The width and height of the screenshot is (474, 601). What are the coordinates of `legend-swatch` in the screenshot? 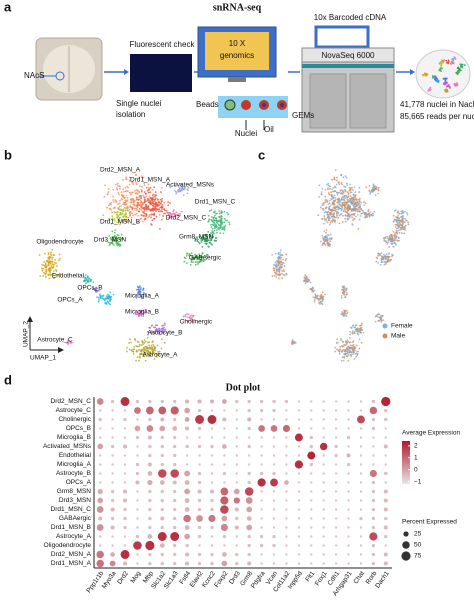 It's located at (385, 326).